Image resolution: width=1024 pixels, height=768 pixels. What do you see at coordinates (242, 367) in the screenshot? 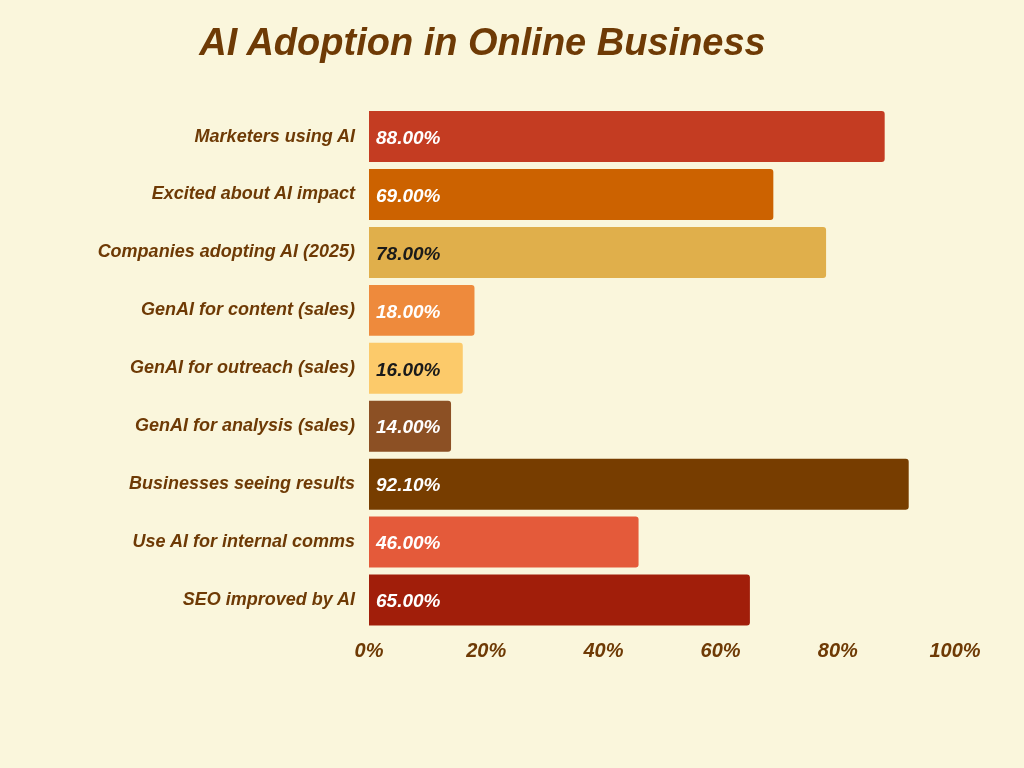
I see `y-tick-label: GenAI for outreach (sales)` at bounding box center [242, 367].